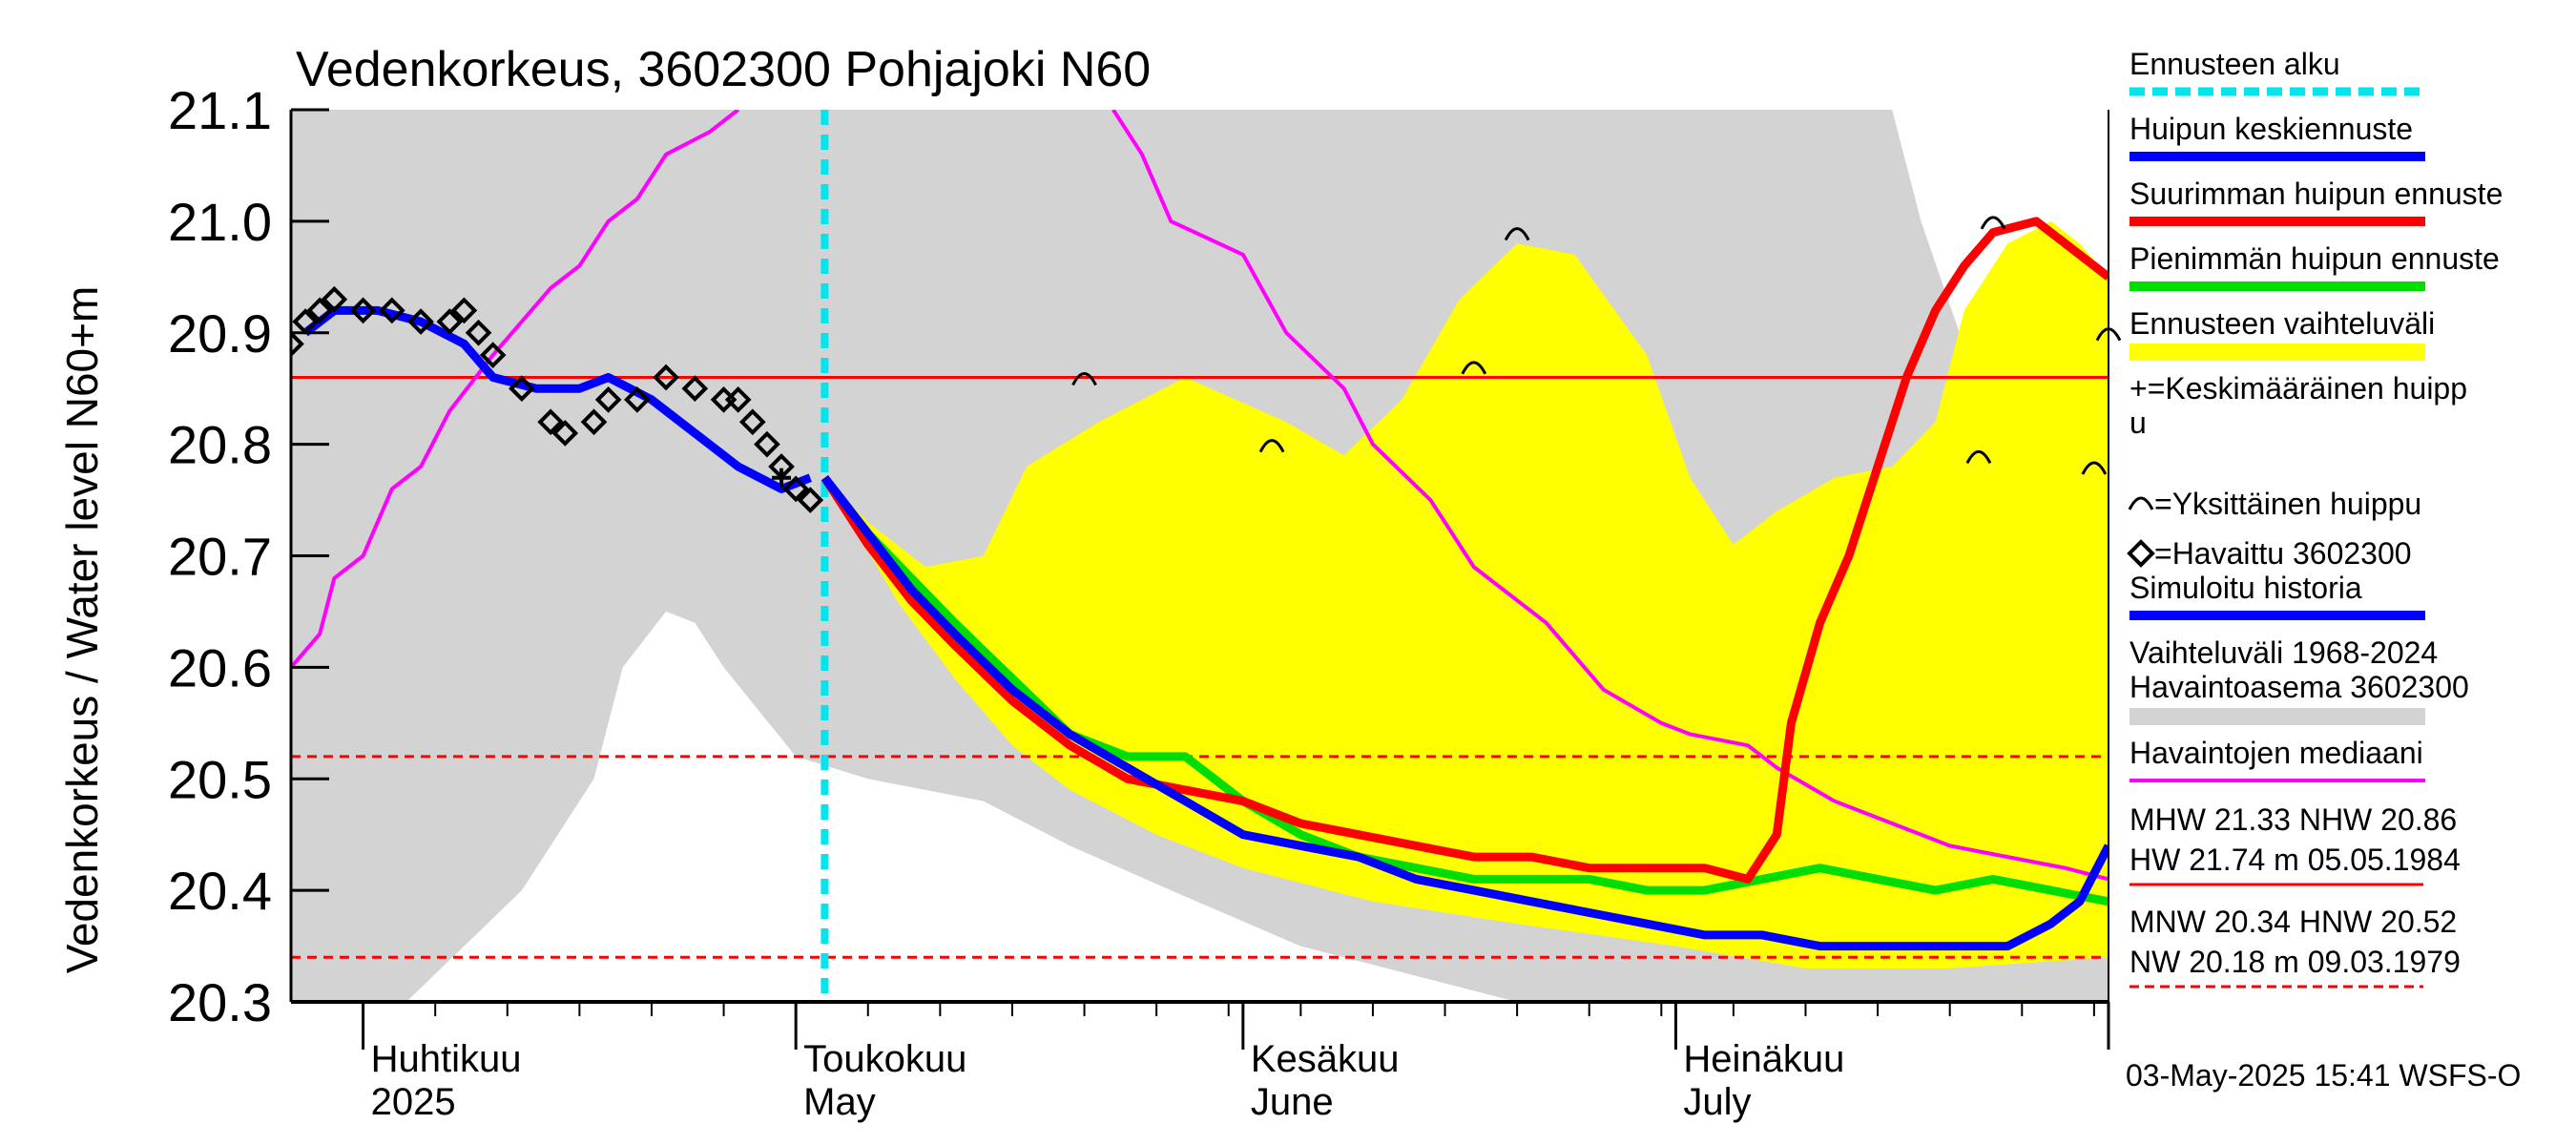  Describe the element at coordinates (2287, 504) in the screenshot. I see `legend-item-6-label: =Yksittäinen huippu` at that location.